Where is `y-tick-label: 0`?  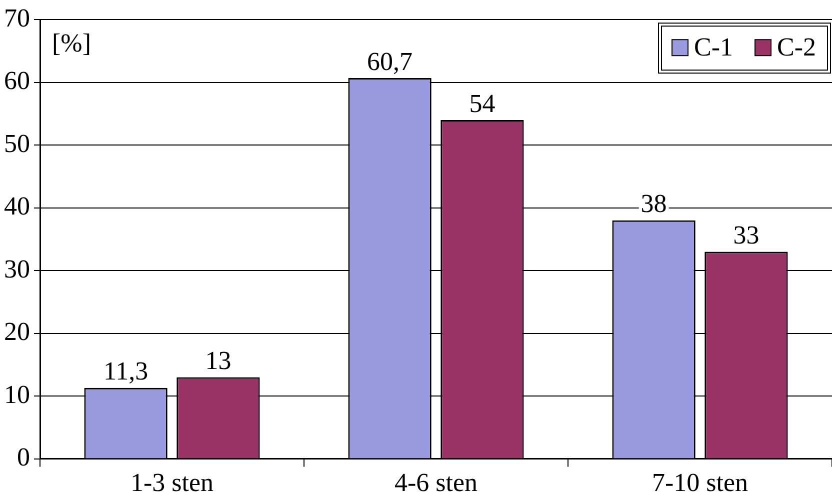 y-tick-label: 0 is located at coordinates (23, 457).